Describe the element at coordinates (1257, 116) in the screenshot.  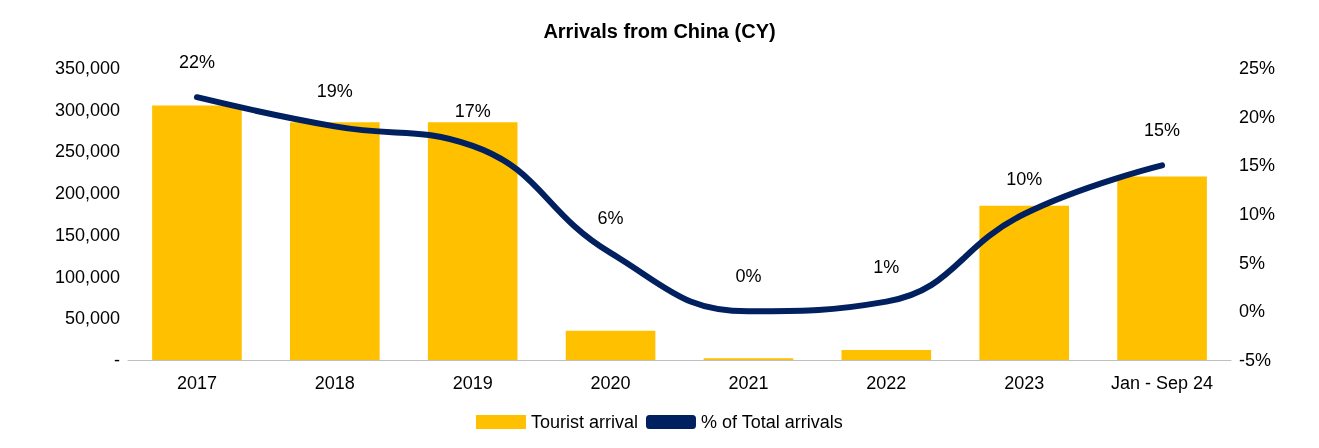
I see `y2-tick-label: 20%` at that location.